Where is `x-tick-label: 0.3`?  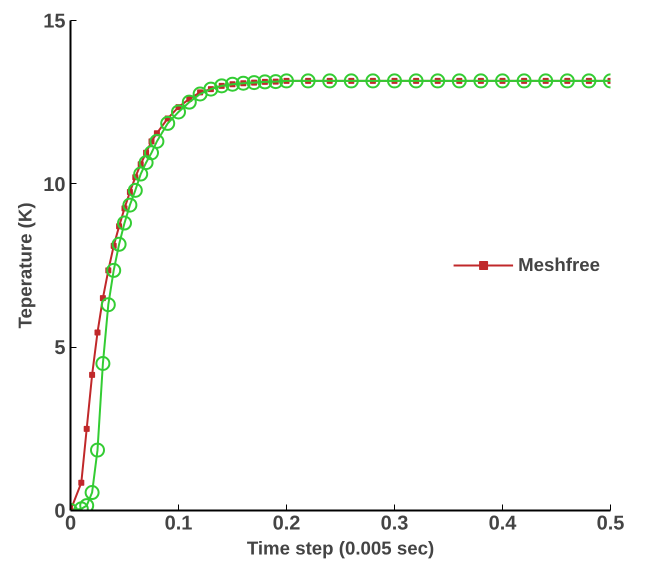
x-tick-label: 0.3 is located at coordinates (394, 523).